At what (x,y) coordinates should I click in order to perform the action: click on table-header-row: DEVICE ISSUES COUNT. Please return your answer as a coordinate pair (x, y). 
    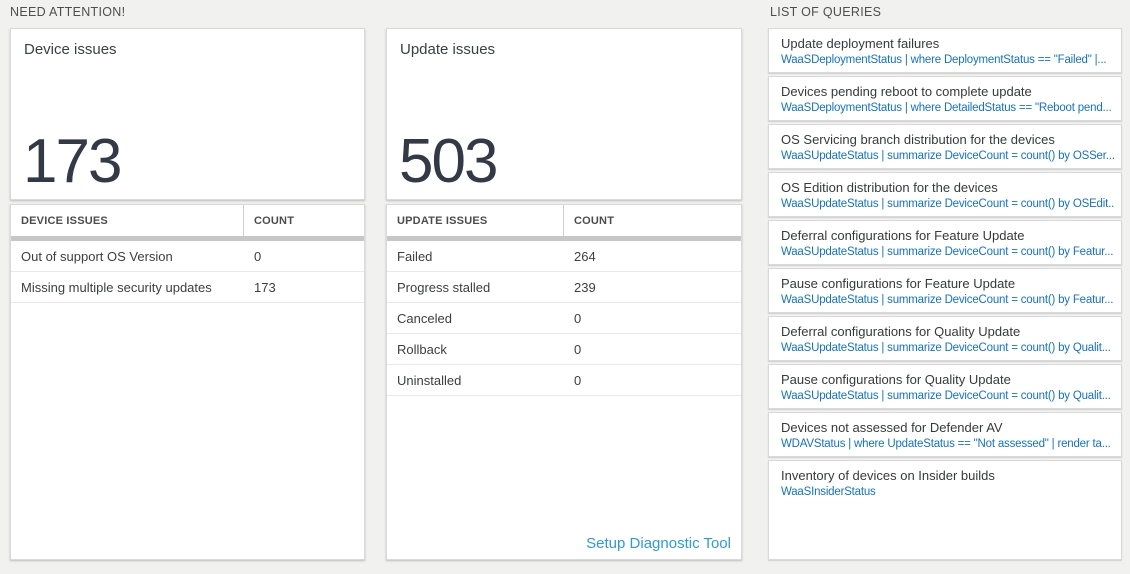
    Looking at the image, I should click on (187, 220).